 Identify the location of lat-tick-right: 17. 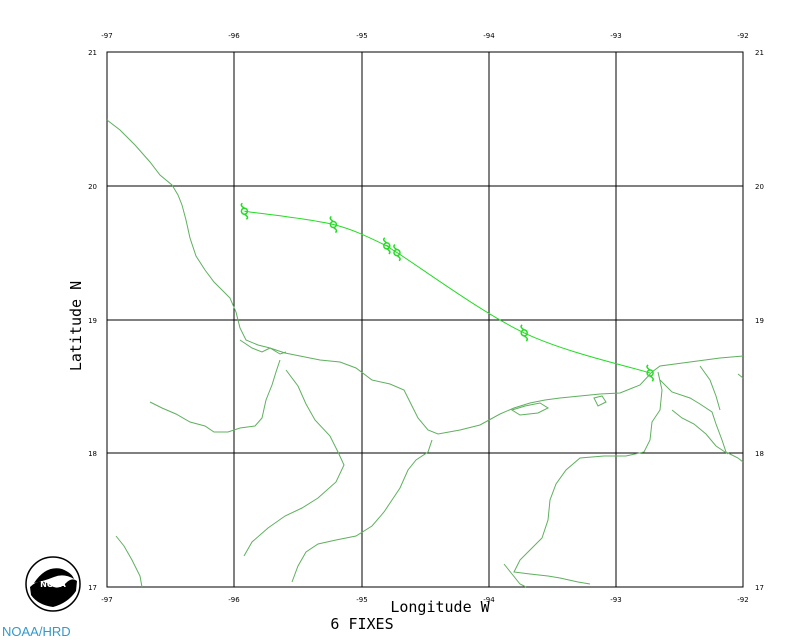
(759, 588).